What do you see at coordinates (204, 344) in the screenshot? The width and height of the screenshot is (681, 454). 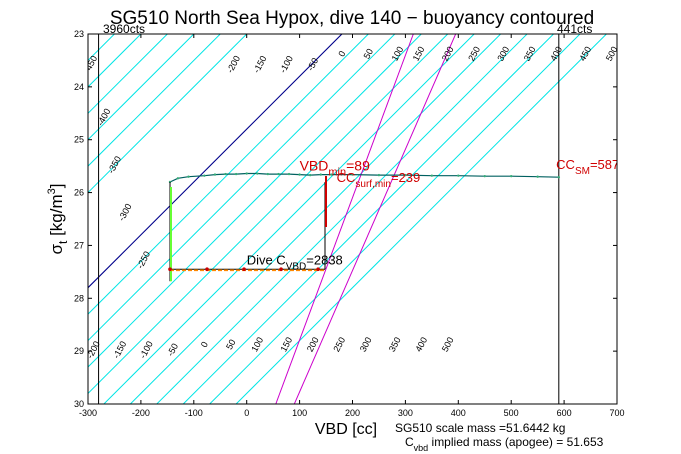 I see `contour-label-bottom-4: 0` at bounding box center [204, 344].